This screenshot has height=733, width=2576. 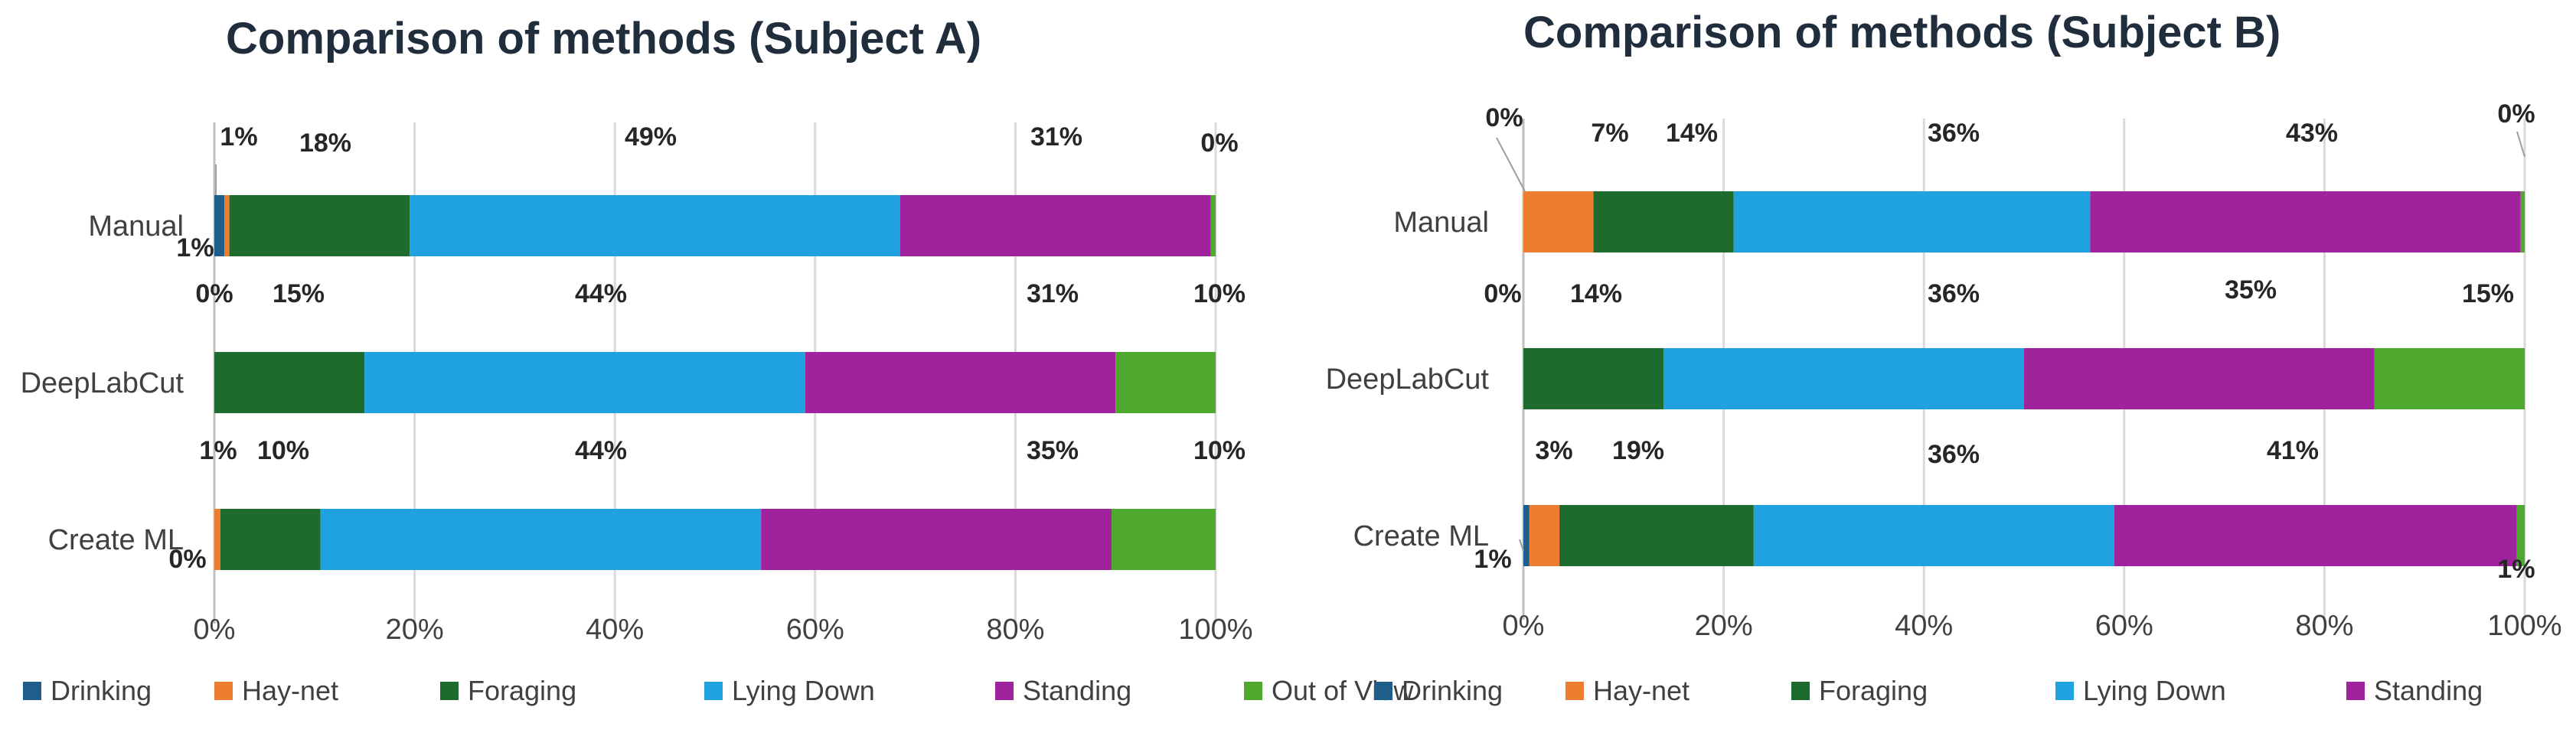 I want to click on data-label: 43%, so click(x=2312, y=133).